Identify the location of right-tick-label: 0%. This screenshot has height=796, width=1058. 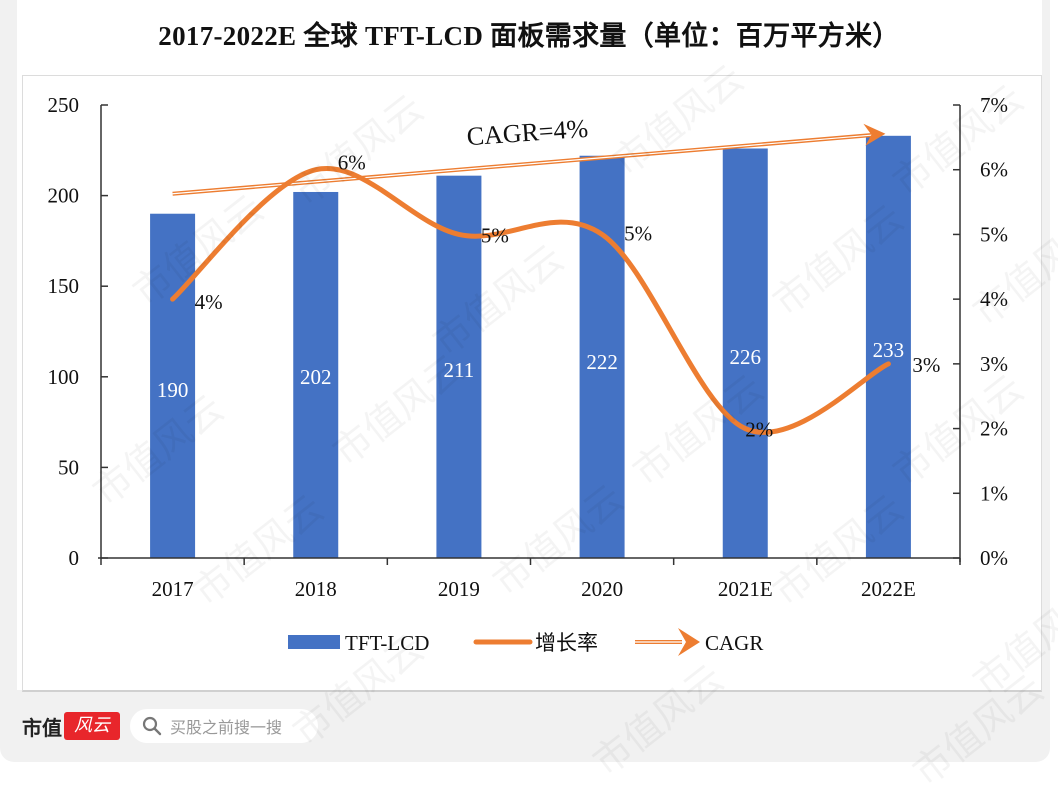
(994, 558).